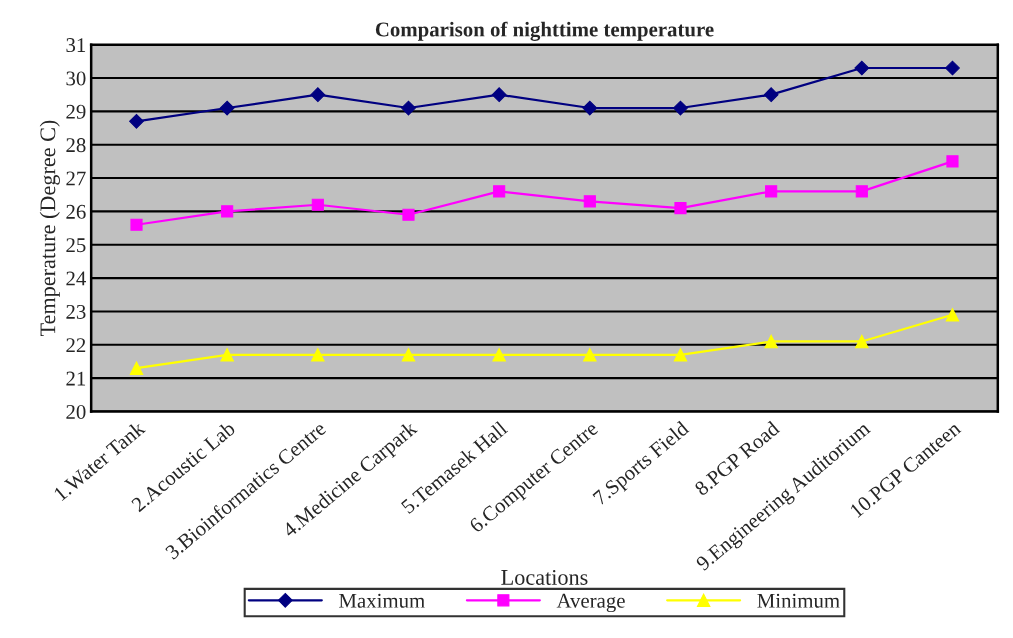  I want to click on x-axis-title: Locations, so click(544, 577).